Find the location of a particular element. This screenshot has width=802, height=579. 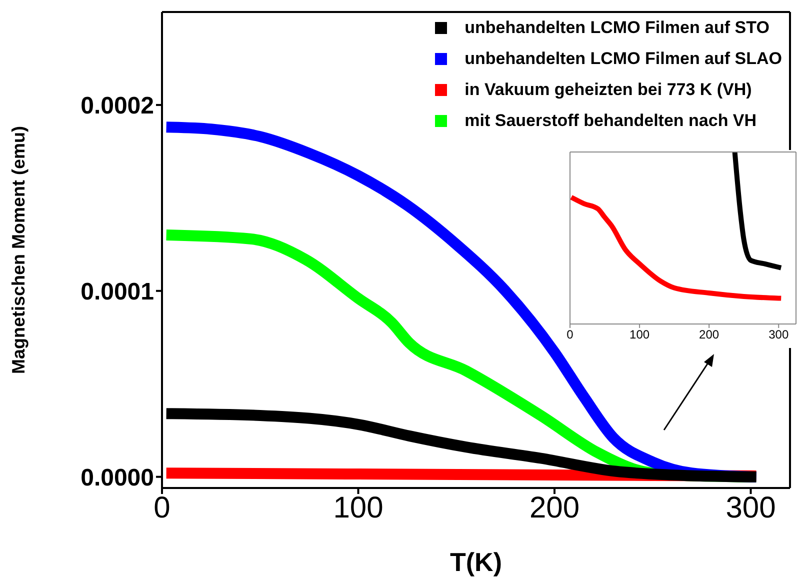

y-tick-label: 0.0001 is located at coordinates (117, 292).